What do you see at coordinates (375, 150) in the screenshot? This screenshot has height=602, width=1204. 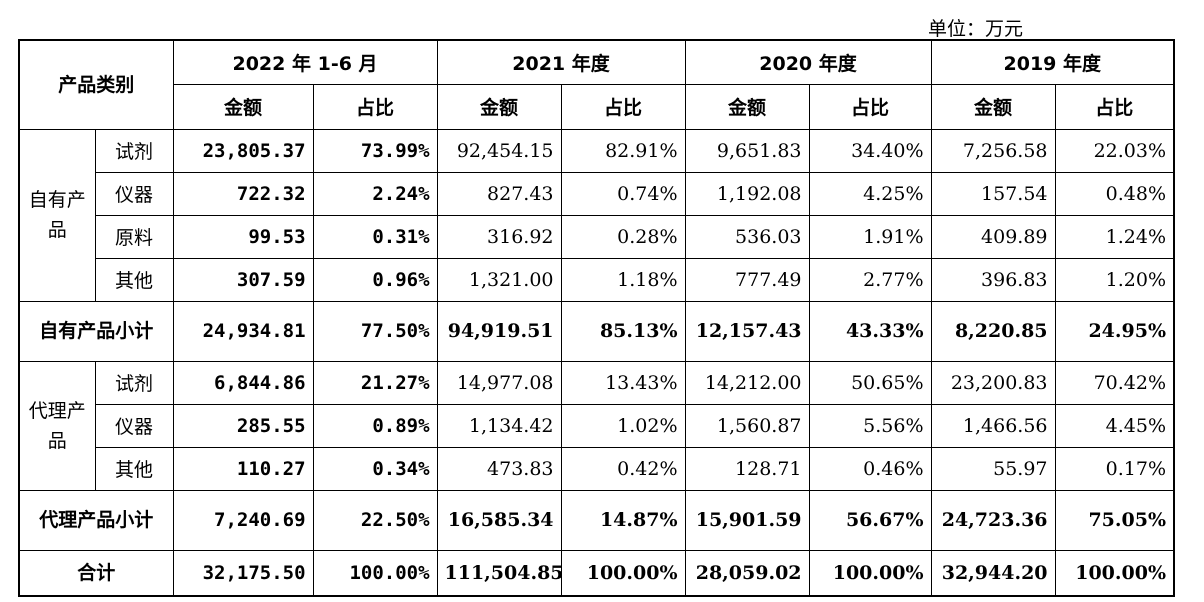 I see `cell-value: 73.99%` at bounding box center [375, 150].